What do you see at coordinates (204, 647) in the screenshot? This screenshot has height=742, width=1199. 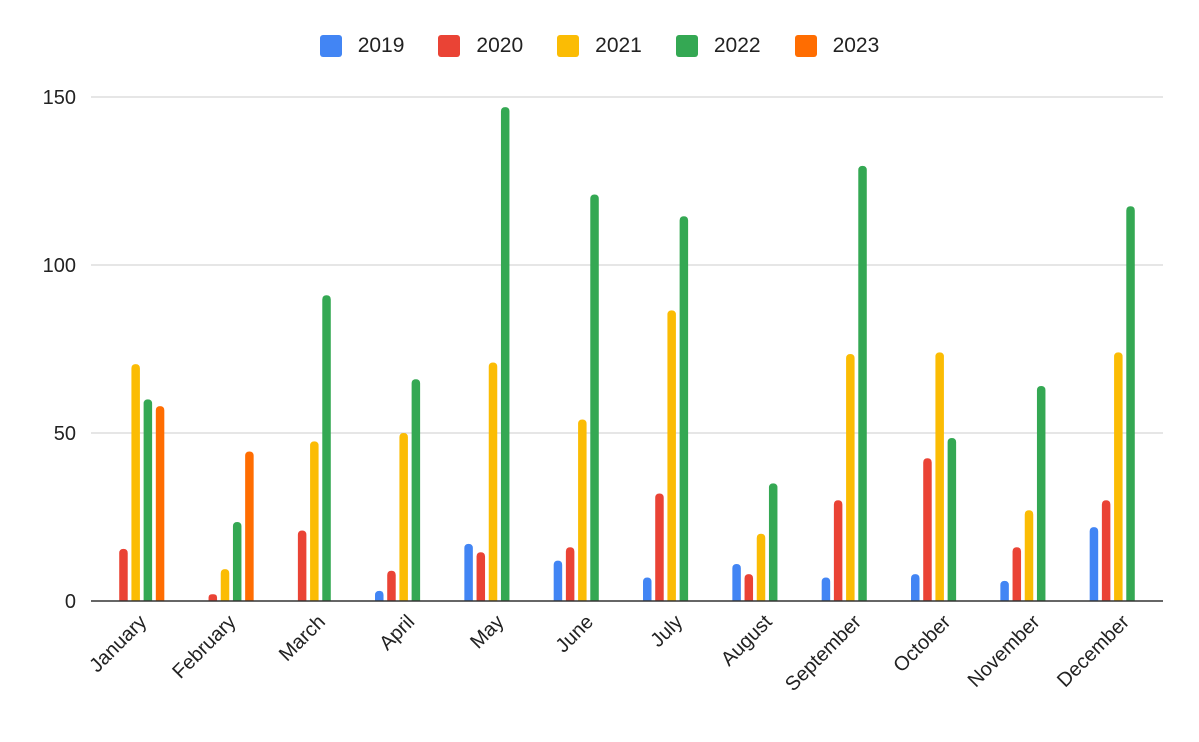 I see `x-tick-label: February` at bounding box center [204, 647].